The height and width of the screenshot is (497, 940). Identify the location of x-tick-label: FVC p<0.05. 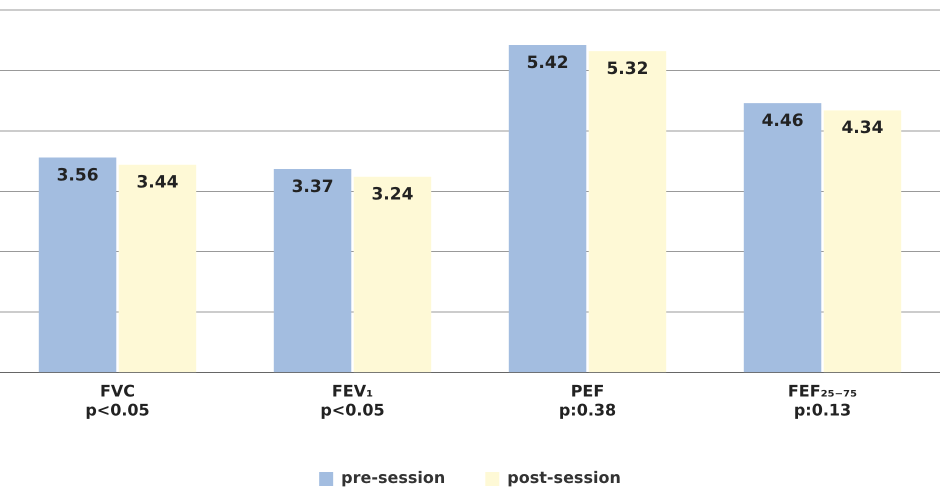
(117, 400).